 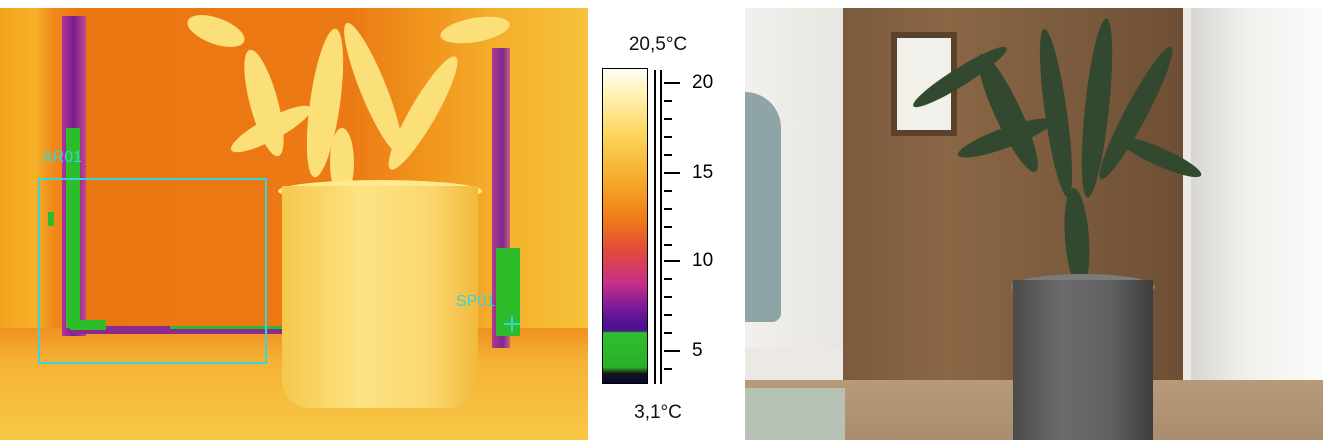 What do you see at coordinates (664, 224) in the screenshot?
I see `temperature-scale: 20,5°C 20 15 10 5 3,1°C` at bounding box center [664, 224].